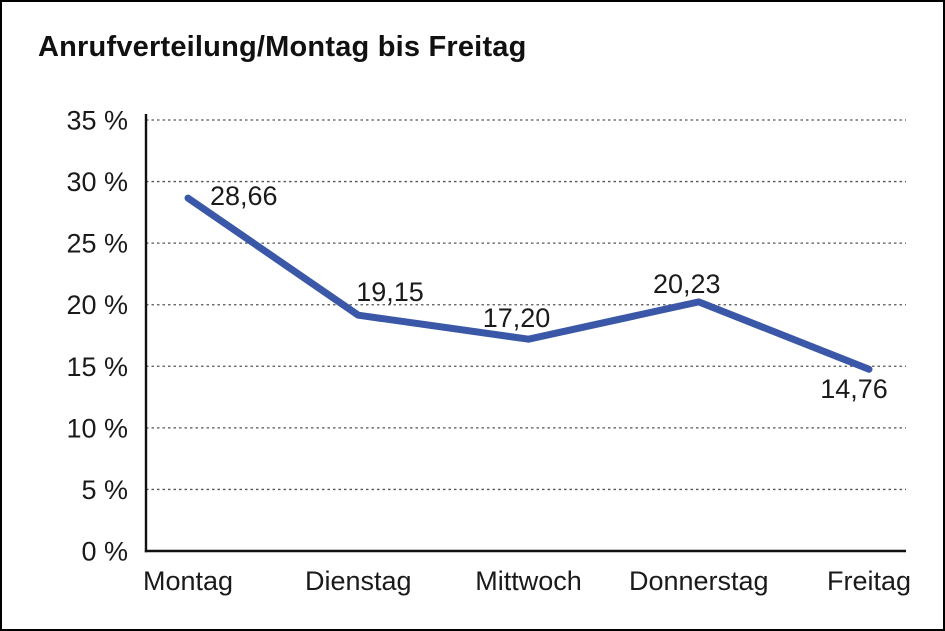 This screenshot has width=945, height=631. I want to click on y-tick-label: 20 %, so click(97, 305).